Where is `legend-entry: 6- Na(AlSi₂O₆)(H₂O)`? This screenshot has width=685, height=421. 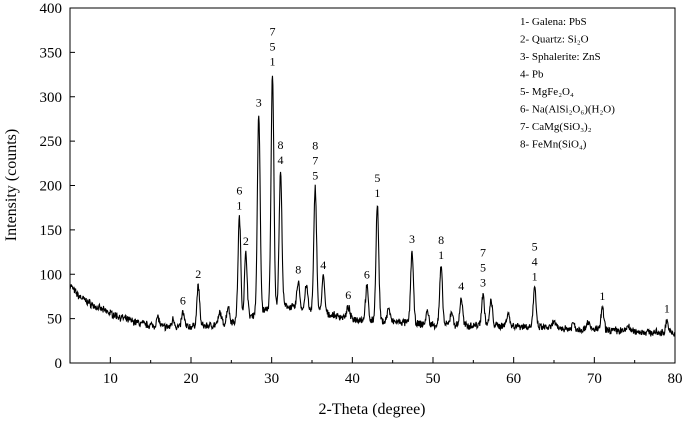 legend-entry: 6- Na(AlSi₂O₆)(H₂O) is located at coordinates (567, 110).